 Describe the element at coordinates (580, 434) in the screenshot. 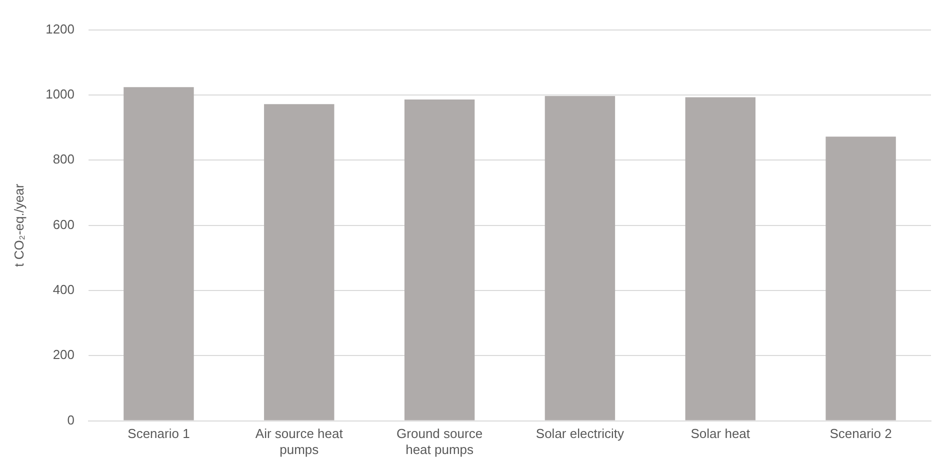

I see `x-tick-label: Solar electricity` at that location.